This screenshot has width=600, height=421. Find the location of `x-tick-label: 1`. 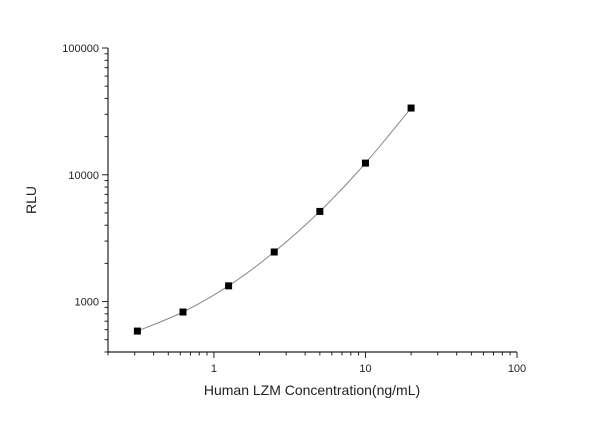

x-tick-label: 1 is located at coordinates (214, 369).